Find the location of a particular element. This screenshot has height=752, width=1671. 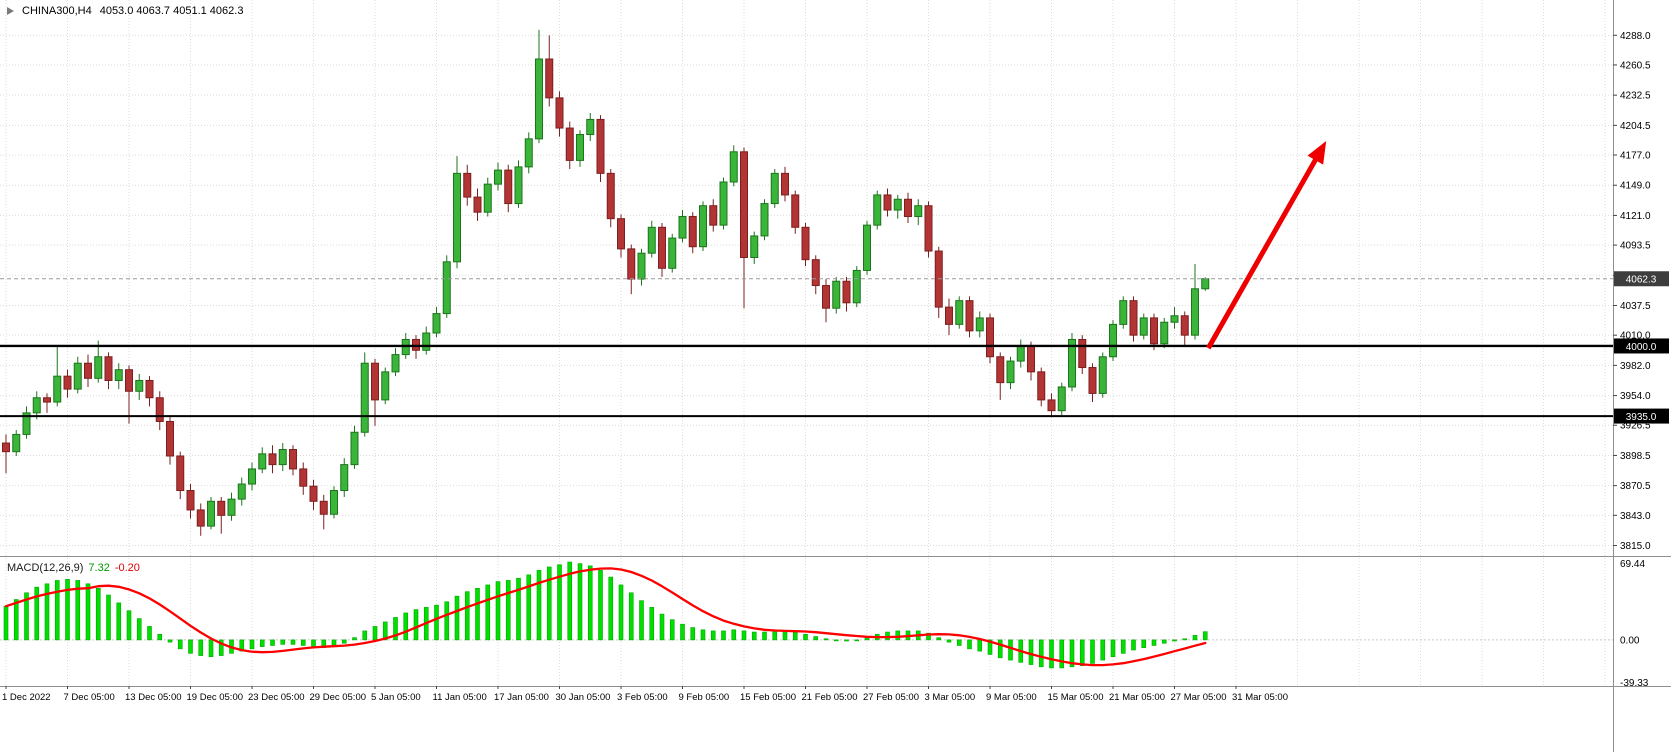

symbol-ohlc: 4053.0 4063.7 4051.1 4062.3 is located at coordinates (171, 11).